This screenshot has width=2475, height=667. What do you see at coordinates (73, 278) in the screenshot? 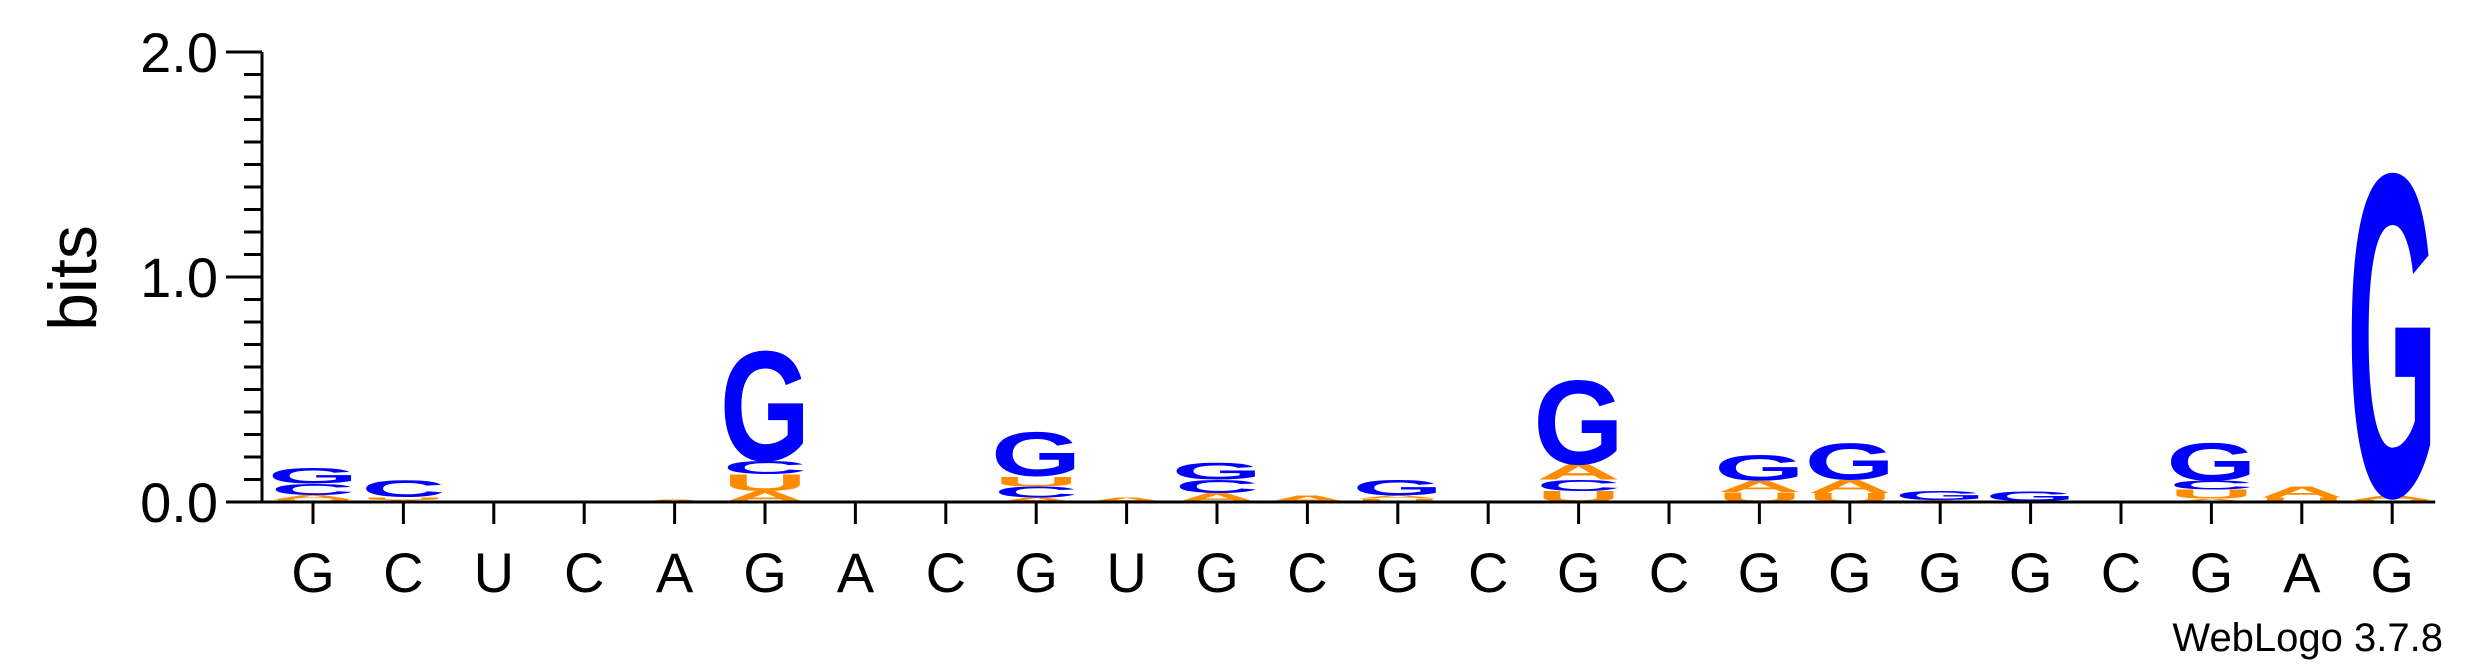
I see `y-axis-label: bits` at bounding box center [73, 278].